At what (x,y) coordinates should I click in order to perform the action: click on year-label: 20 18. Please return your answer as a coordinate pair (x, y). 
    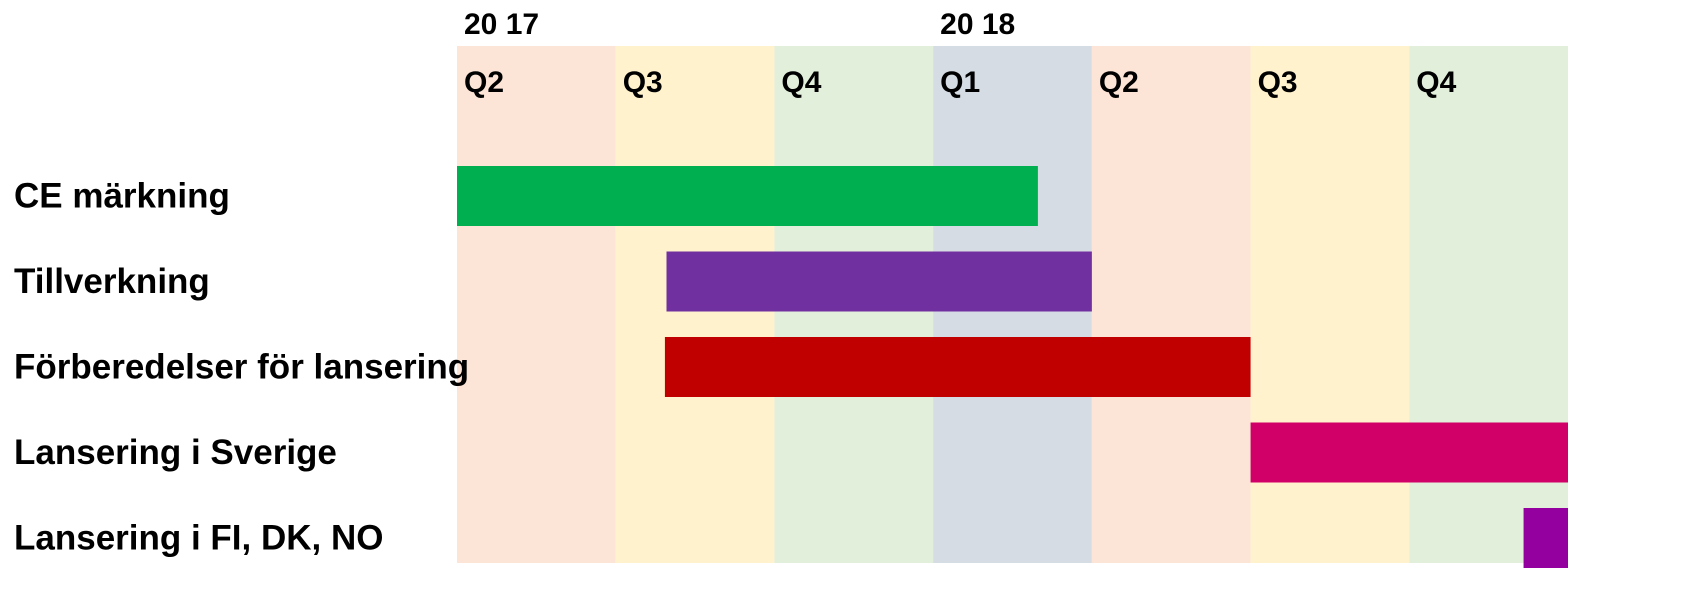
    Looking at the image, I should click on (977, 24).